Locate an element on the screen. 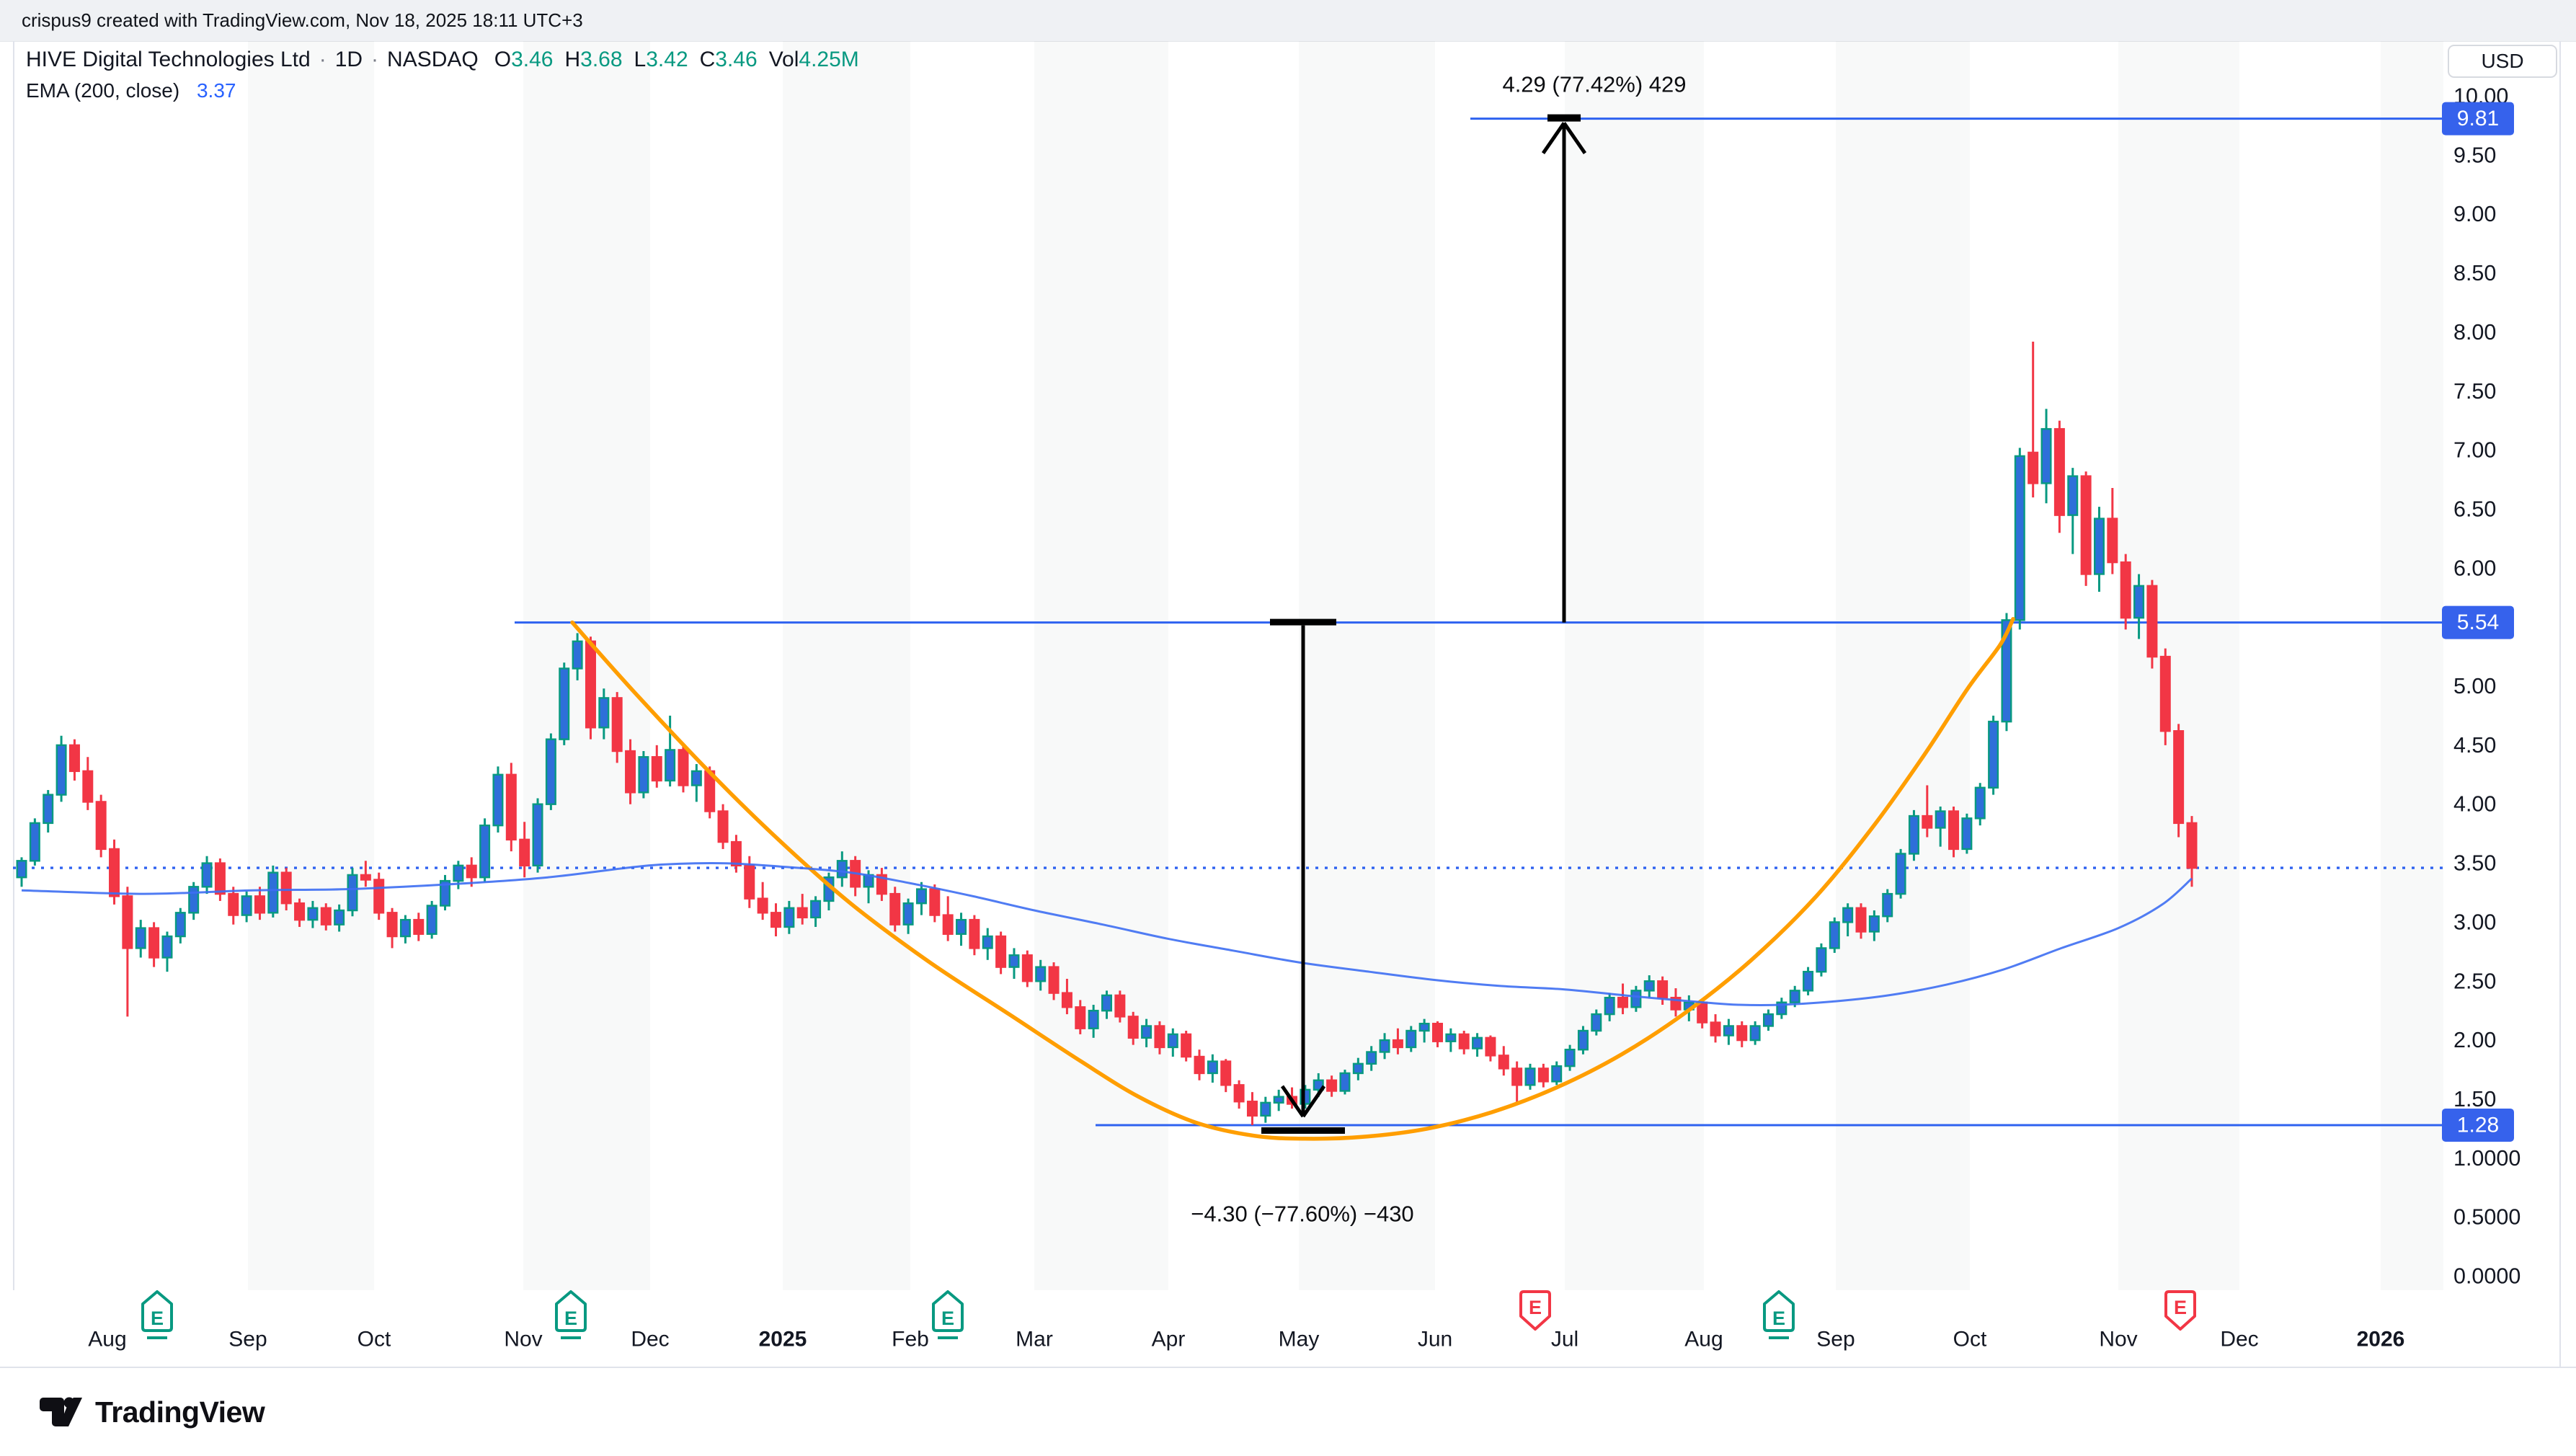 This screenshot has width=2576, height=1456. price-tick-label: 9.00 is located at coordinates (2474, 214).